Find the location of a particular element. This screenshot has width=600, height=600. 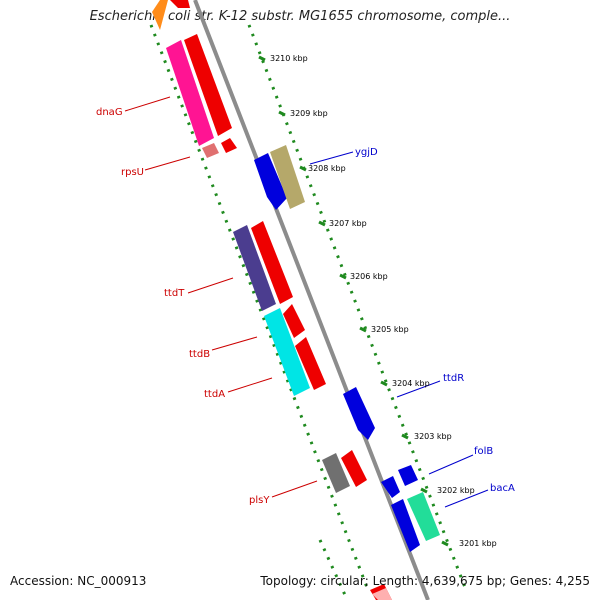

gene-label-folB: folB is located at coordinates (483, 451).